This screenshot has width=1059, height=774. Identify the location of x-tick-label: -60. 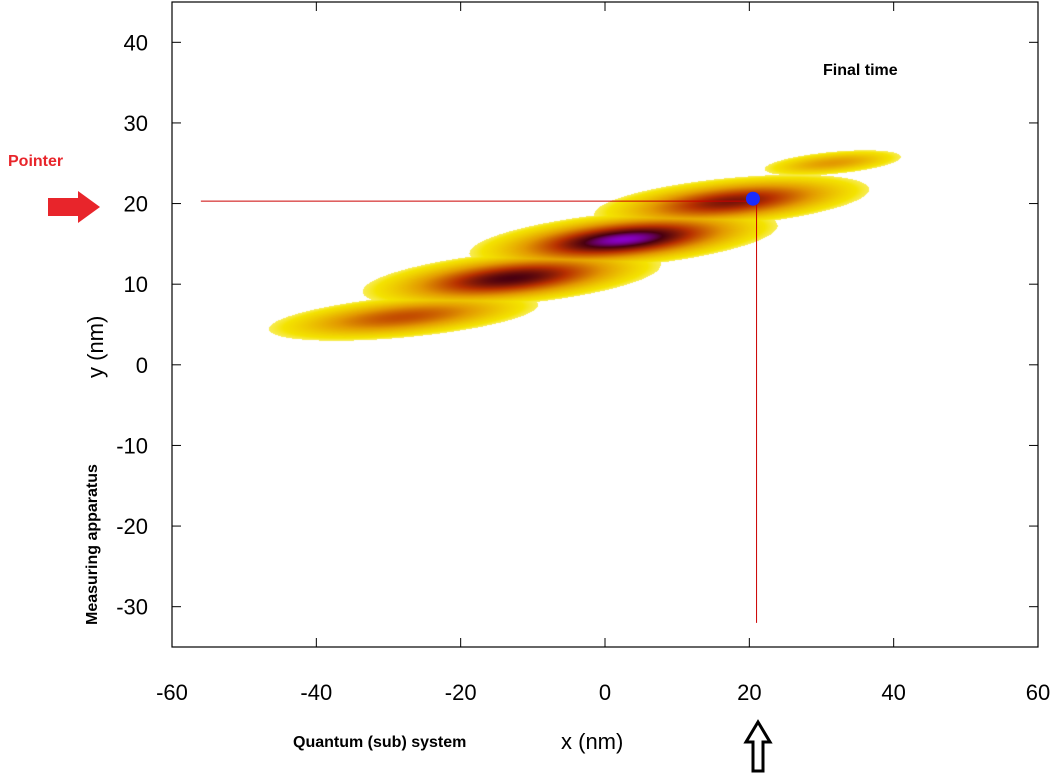
(172, 692).